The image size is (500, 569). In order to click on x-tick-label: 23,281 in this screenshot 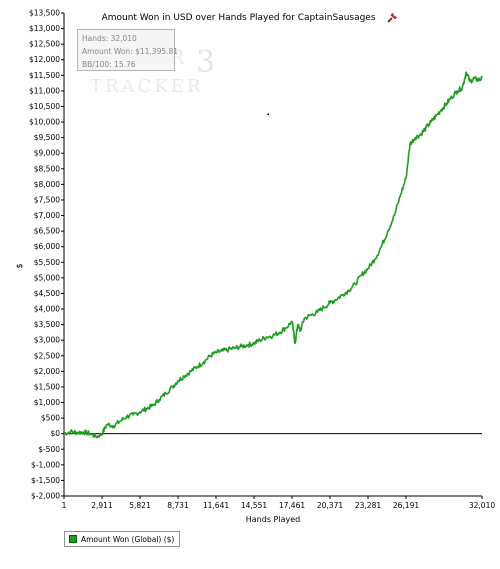, I will do `click(368, 505)`.